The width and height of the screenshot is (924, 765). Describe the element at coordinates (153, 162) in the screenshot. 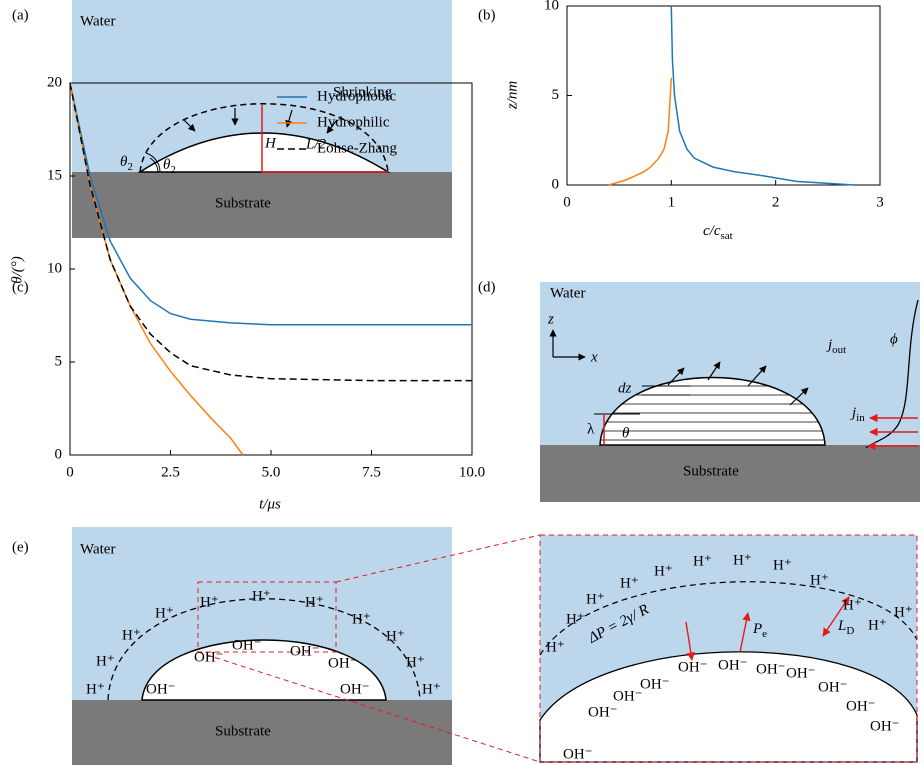

I see `angle-arcs` at that location.